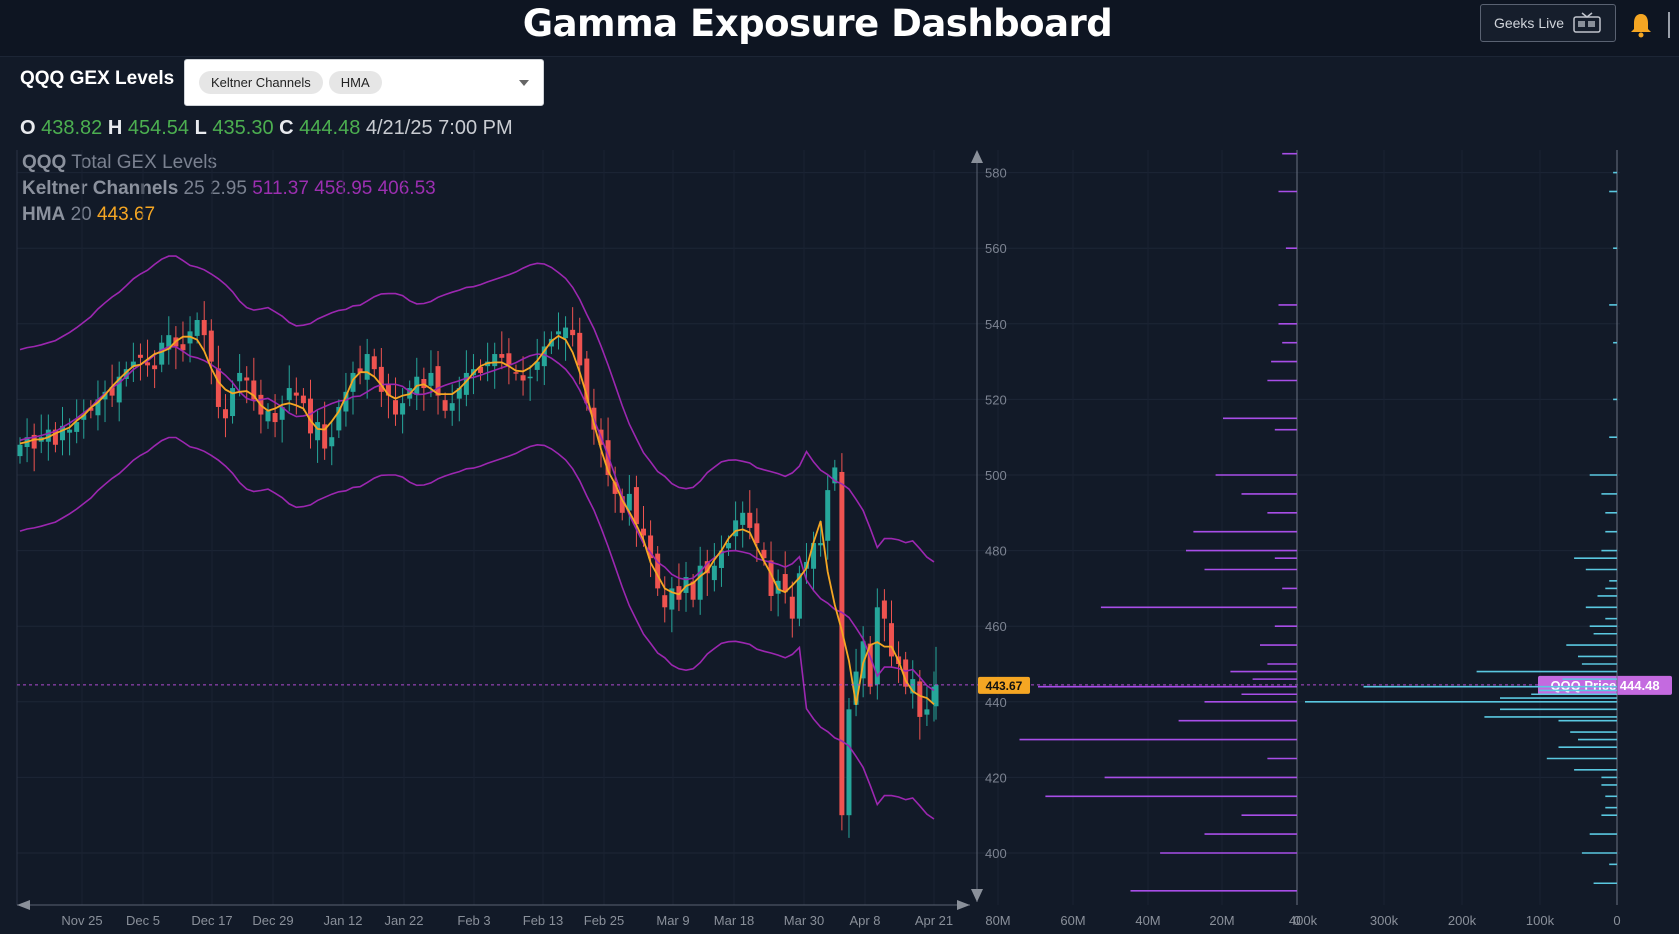  What do you see at coordinates (1669, 25) in the screenshot?
I see `divider` at bounding box center [1669, 25].